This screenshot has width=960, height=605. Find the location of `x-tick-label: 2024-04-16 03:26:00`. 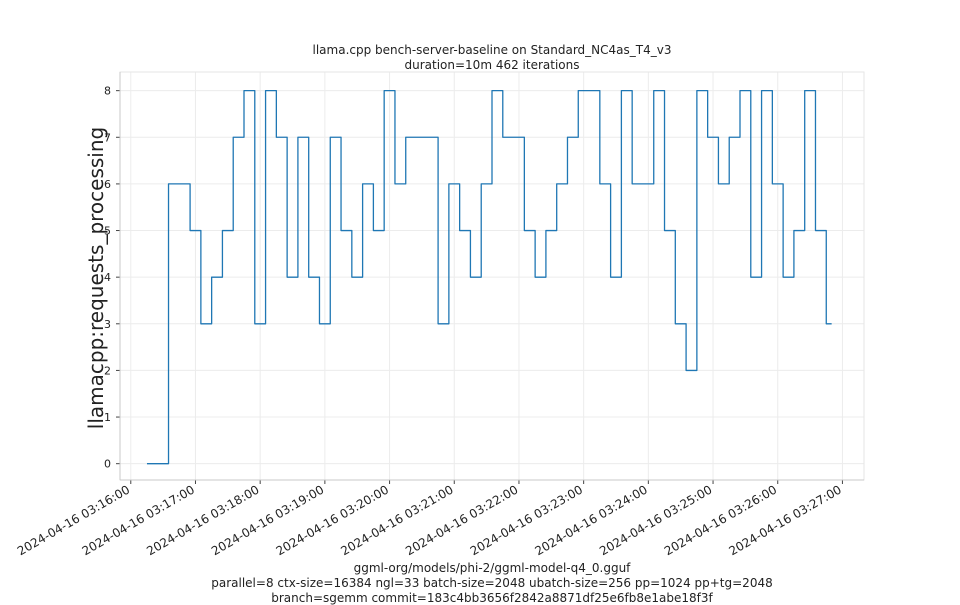

x-tick-label: 2024-04-16 03:26:00 is located at coordinates (720, 520).